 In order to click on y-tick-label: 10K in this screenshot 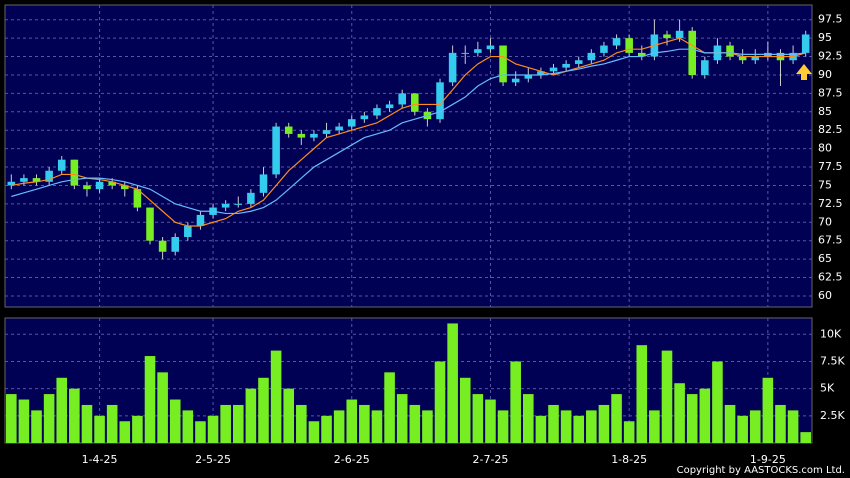, I will do `click(831, 333)`.